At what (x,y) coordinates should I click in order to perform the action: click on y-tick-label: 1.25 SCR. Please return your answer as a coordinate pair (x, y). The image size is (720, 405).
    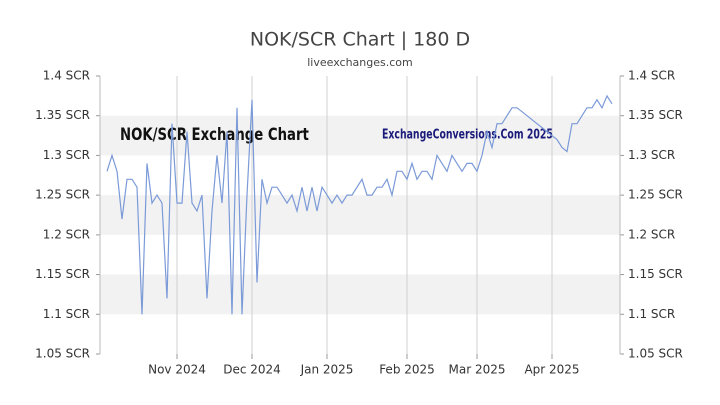
    Looking at the image, I should click on (62, 195).